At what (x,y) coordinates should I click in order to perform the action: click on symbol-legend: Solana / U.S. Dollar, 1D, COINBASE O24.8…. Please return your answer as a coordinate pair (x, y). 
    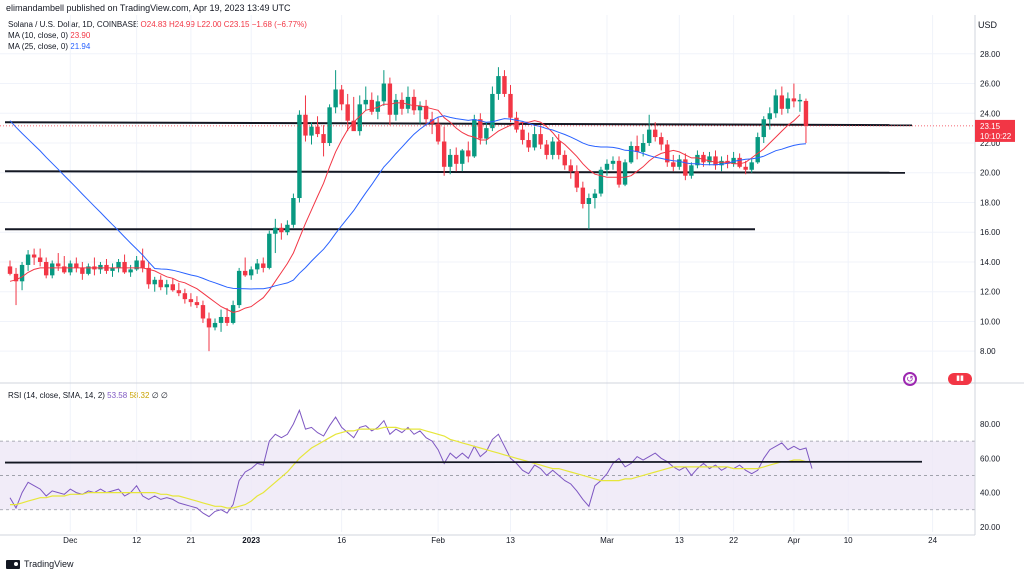
    Looking at the image, I should click on (157, 24).